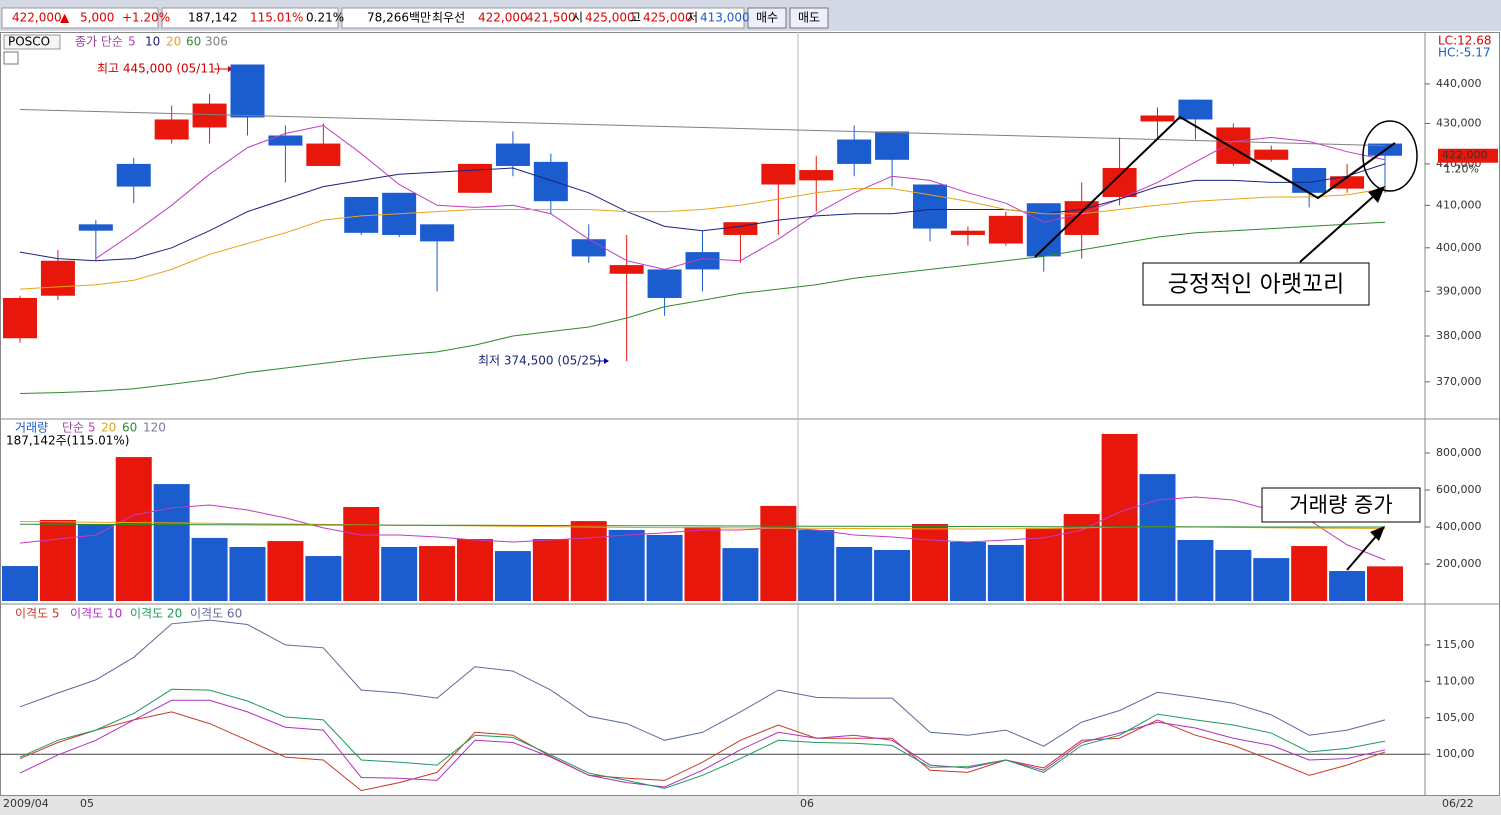  Describe the element at coordinates (539, 361) in the screenshot. I see `low-annotation: 최저 374,500 (05/25)` at that location.